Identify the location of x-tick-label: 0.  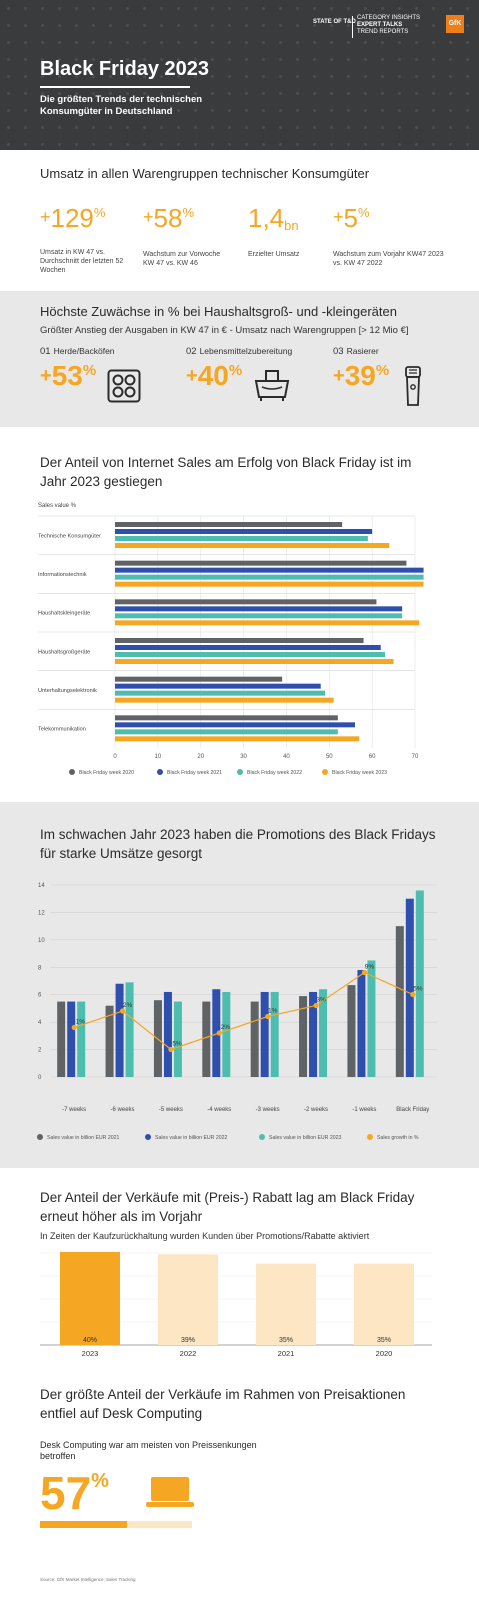
(115, 757).